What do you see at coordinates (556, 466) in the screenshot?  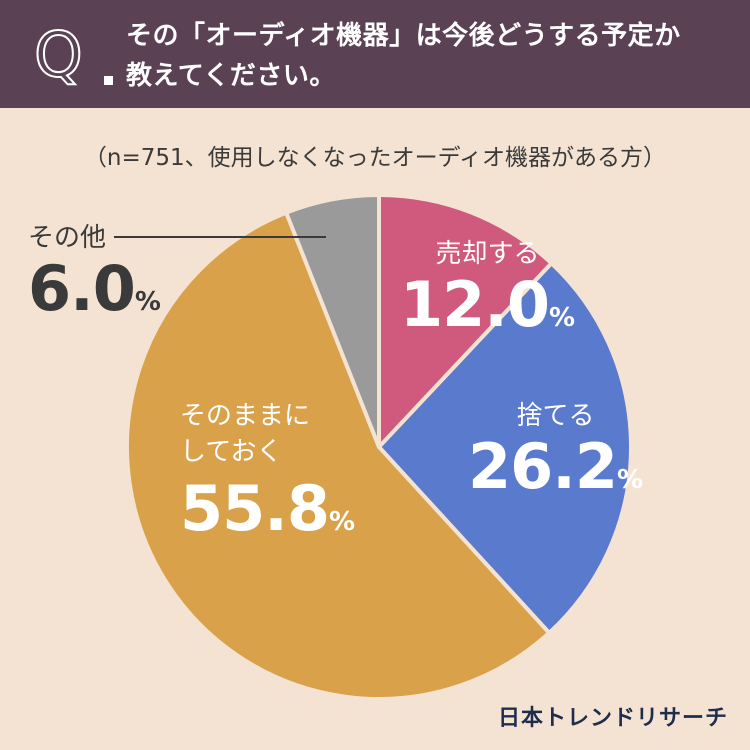 I see `slice-value-discard: 26.2%` at bounding box center [556, 466].